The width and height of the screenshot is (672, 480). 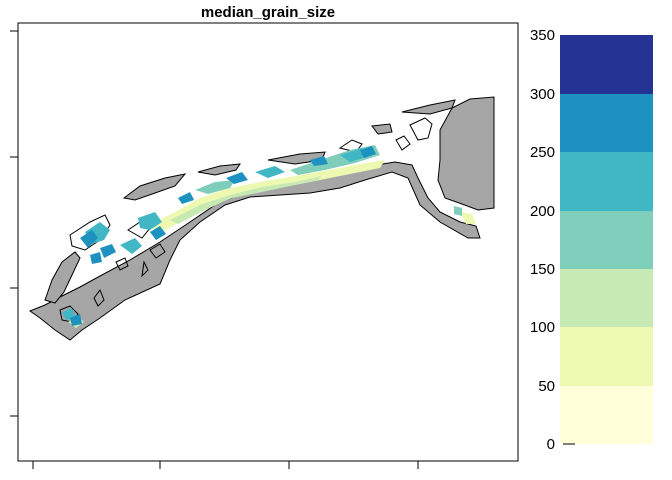 I want to click on legend-tick-label: 200, so click(x=542, y=211).